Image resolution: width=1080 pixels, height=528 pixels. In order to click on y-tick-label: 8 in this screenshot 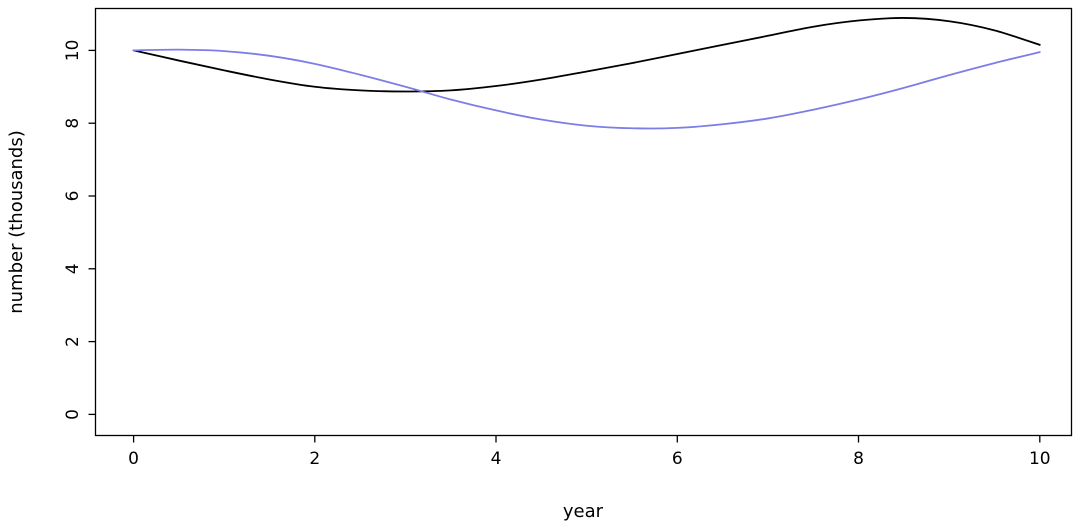, I will do `click(73, 123)`.